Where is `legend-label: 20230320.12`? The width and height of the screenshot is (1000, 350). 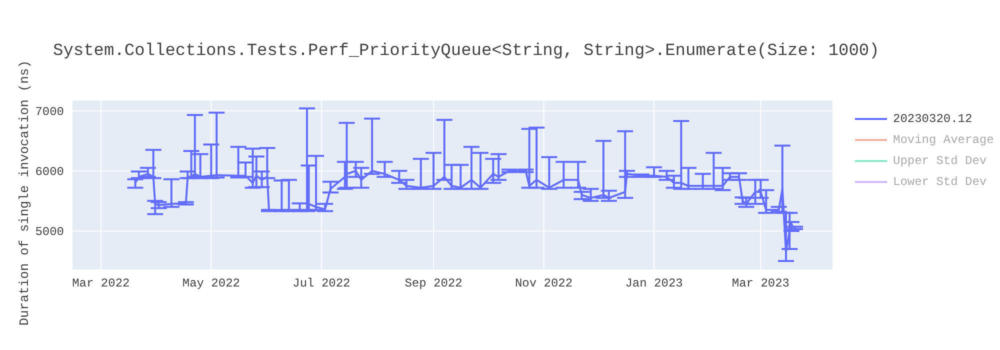 legend-label: 20230320.12 is located at coordinates (932, 119).